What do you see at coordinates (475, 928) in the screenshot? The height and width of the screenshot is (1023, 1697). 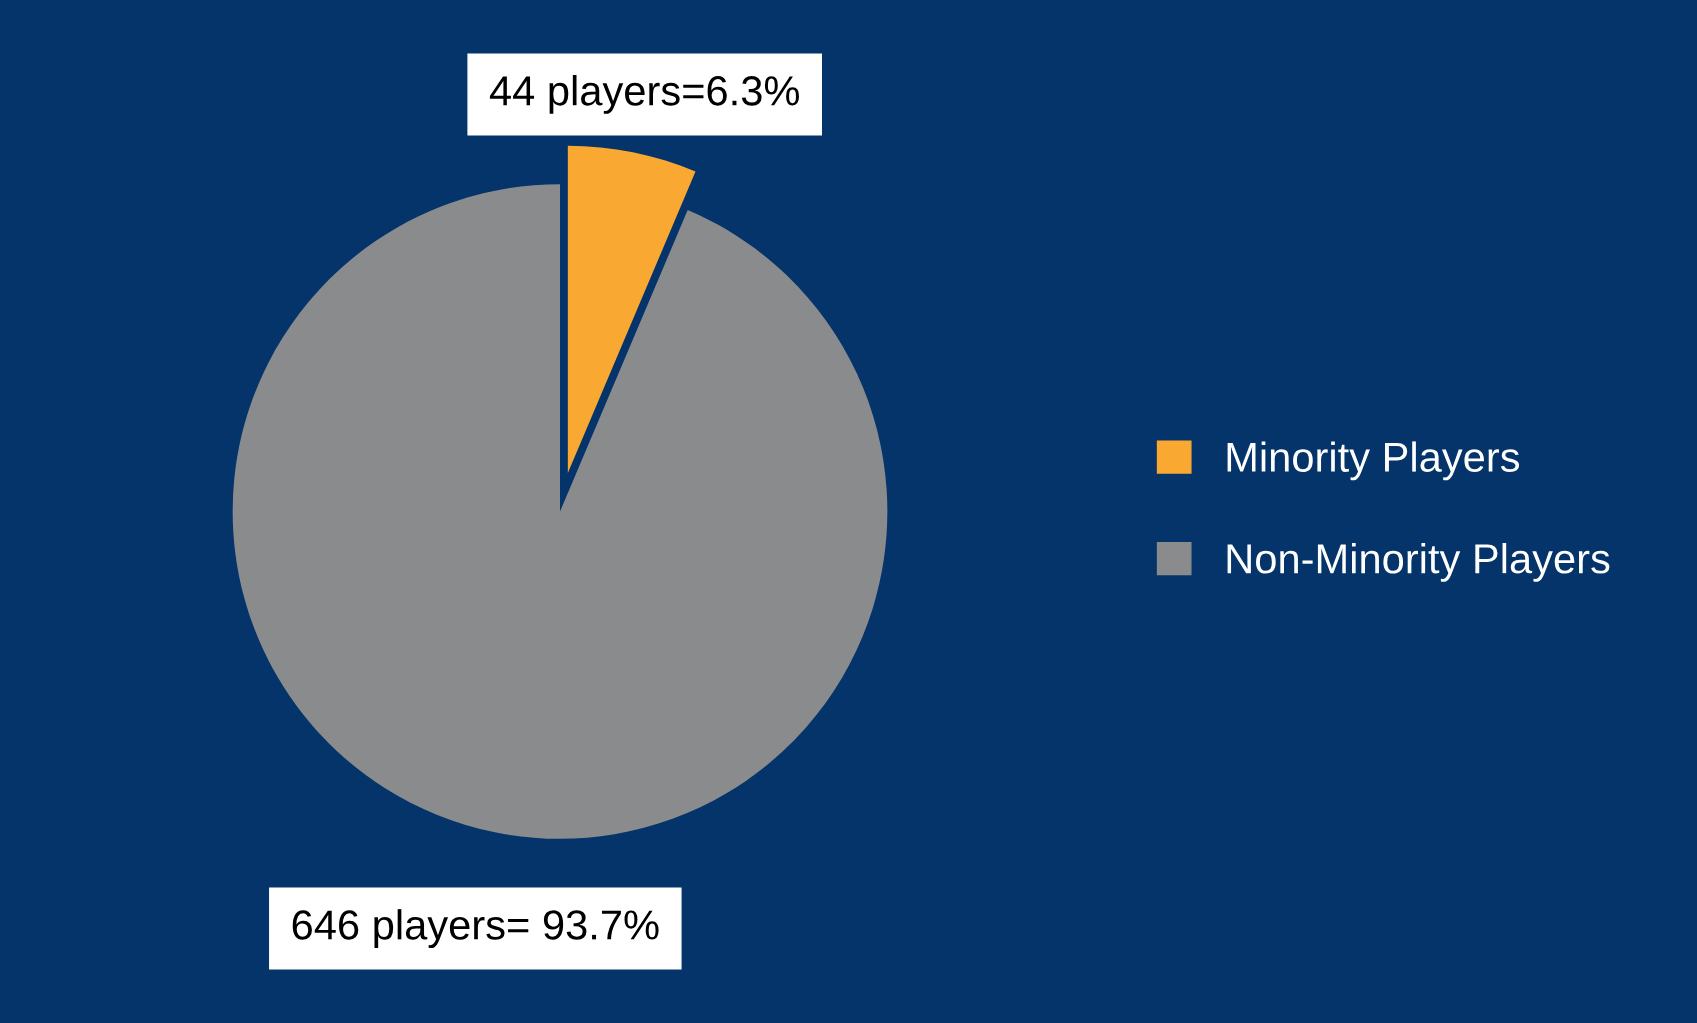 I see `data-label: 646 players= 93.7%` at bounding box center [475, 928].